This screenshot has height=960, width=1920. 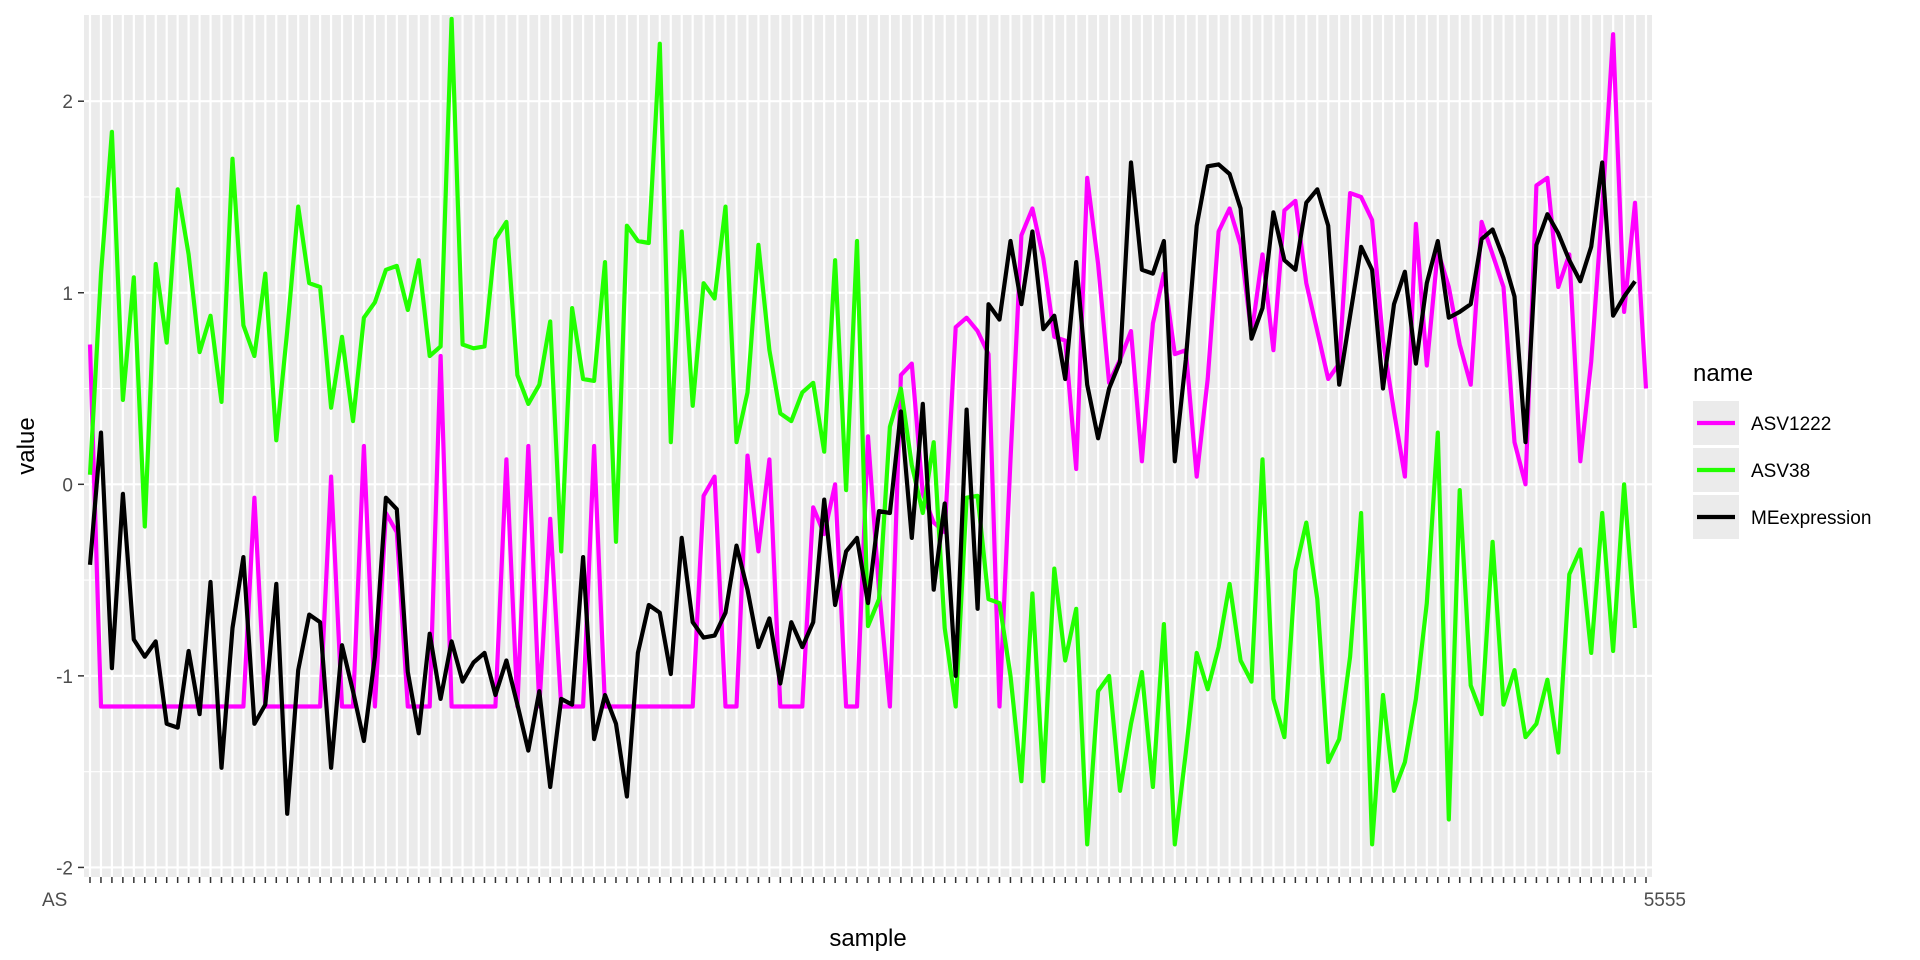 I want to click on x-axis-title: sample, so click(x=867, y=938).